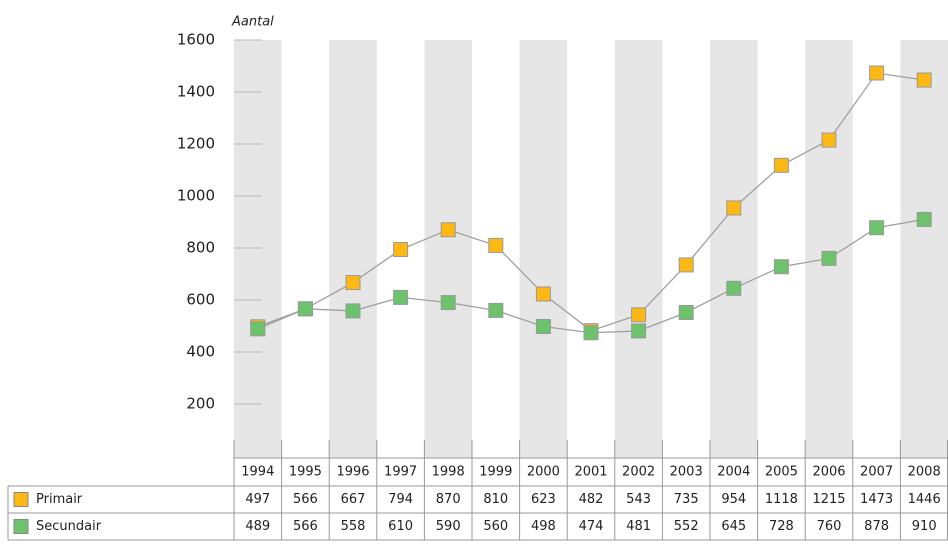 This screenshot has height=558, width=948. I want to click on x-tick-label: 1998, so click(448, 472).